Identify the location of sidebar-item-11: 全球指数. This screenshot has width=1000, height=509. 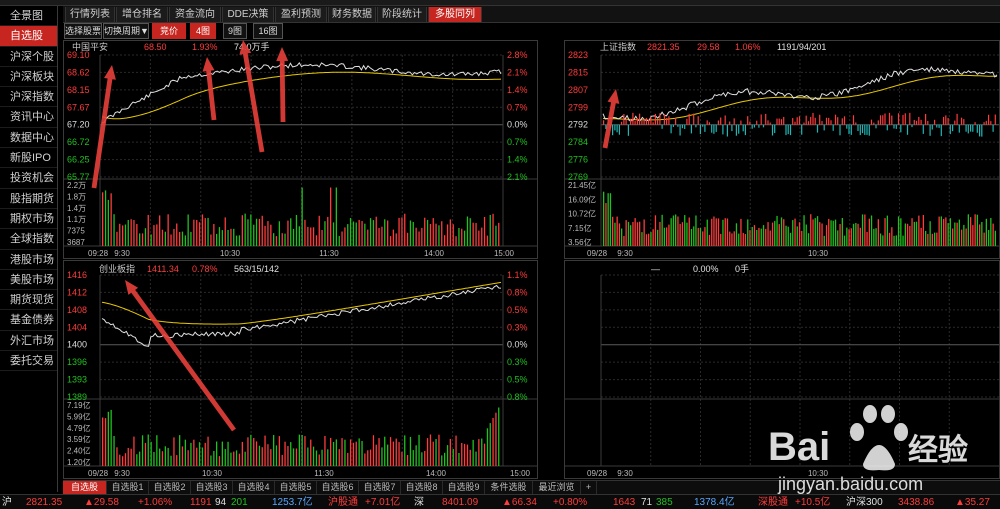
(28, 239).